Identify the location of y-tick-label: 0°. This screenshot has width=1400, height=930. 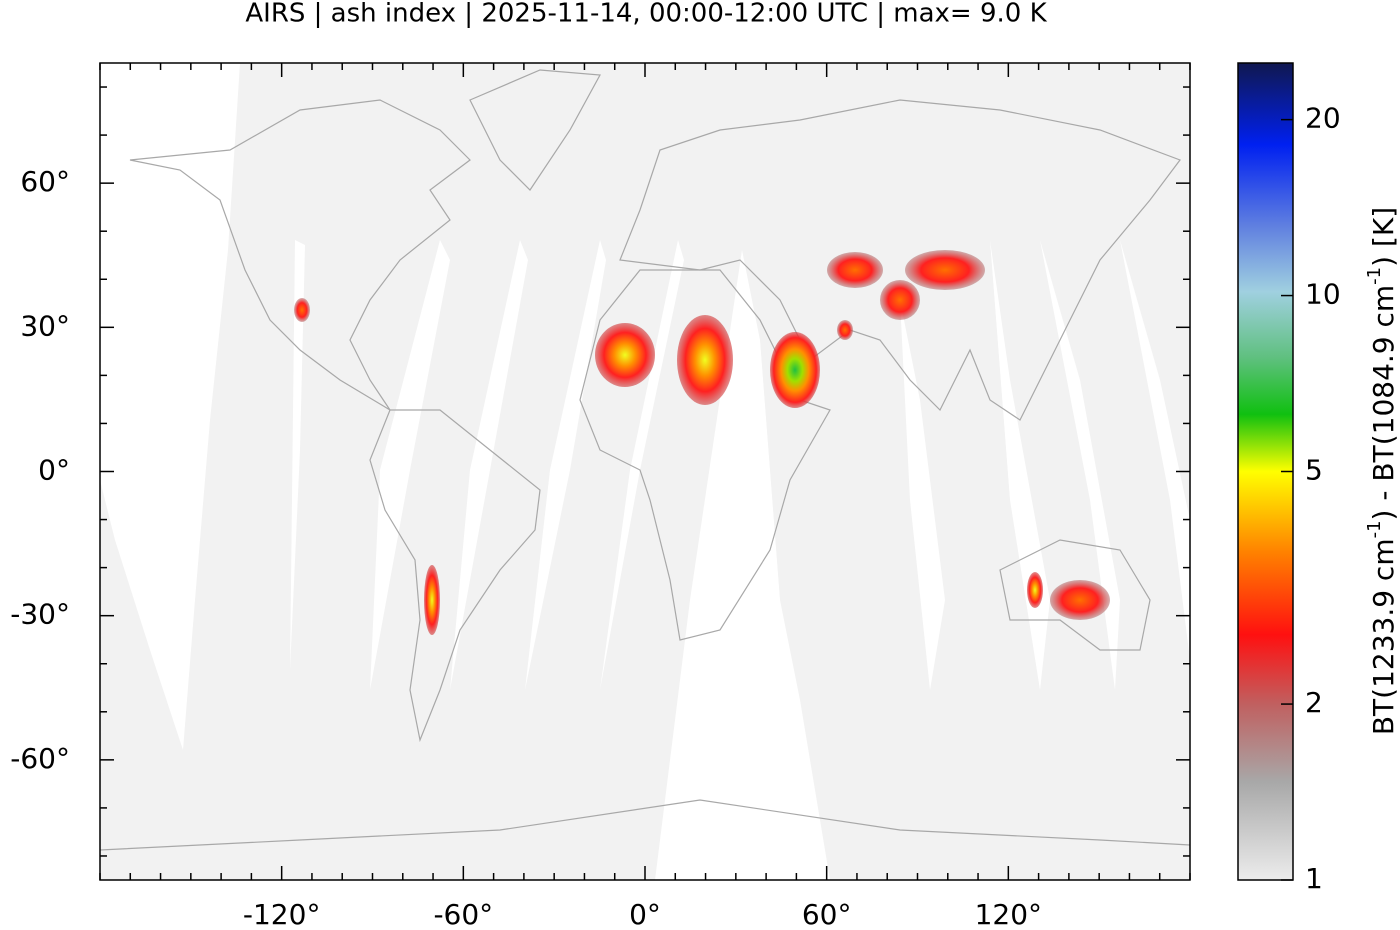
(54, 470).